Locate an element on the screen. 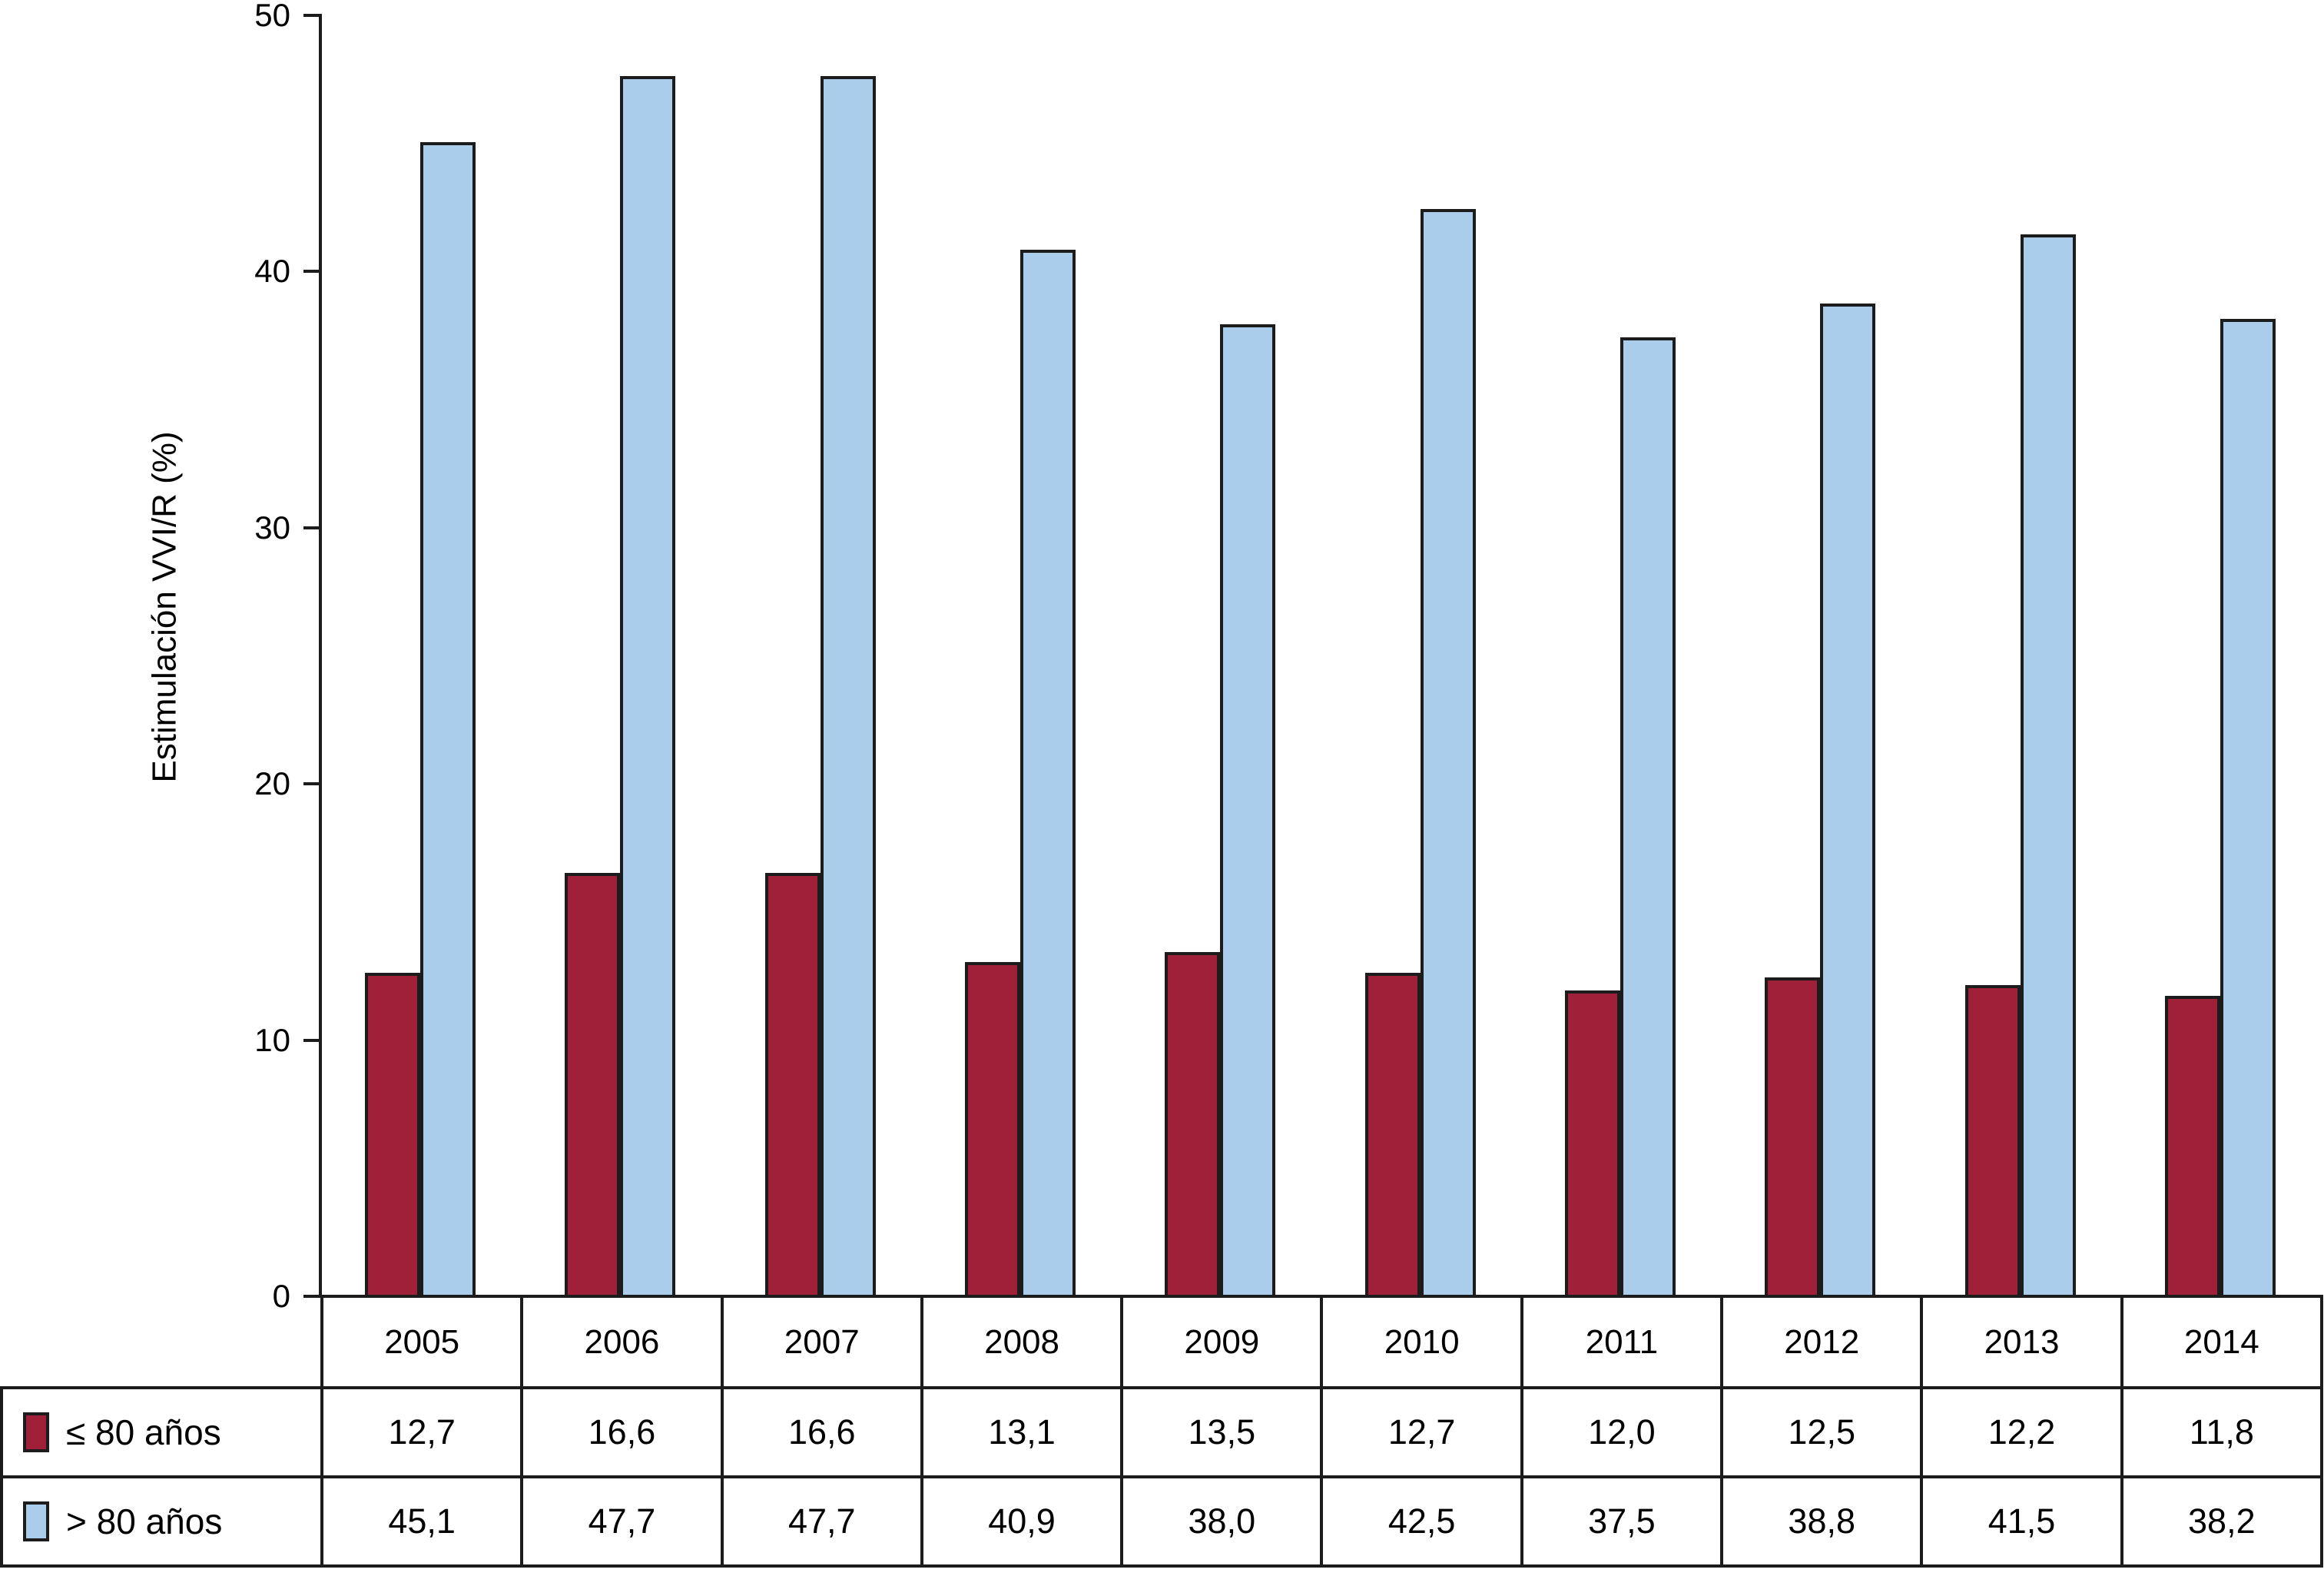 Image resolution: width=2324 pixels, height=1576 pixels. year-cell-2009: 2009 is located at coordinates (1222, 1342).